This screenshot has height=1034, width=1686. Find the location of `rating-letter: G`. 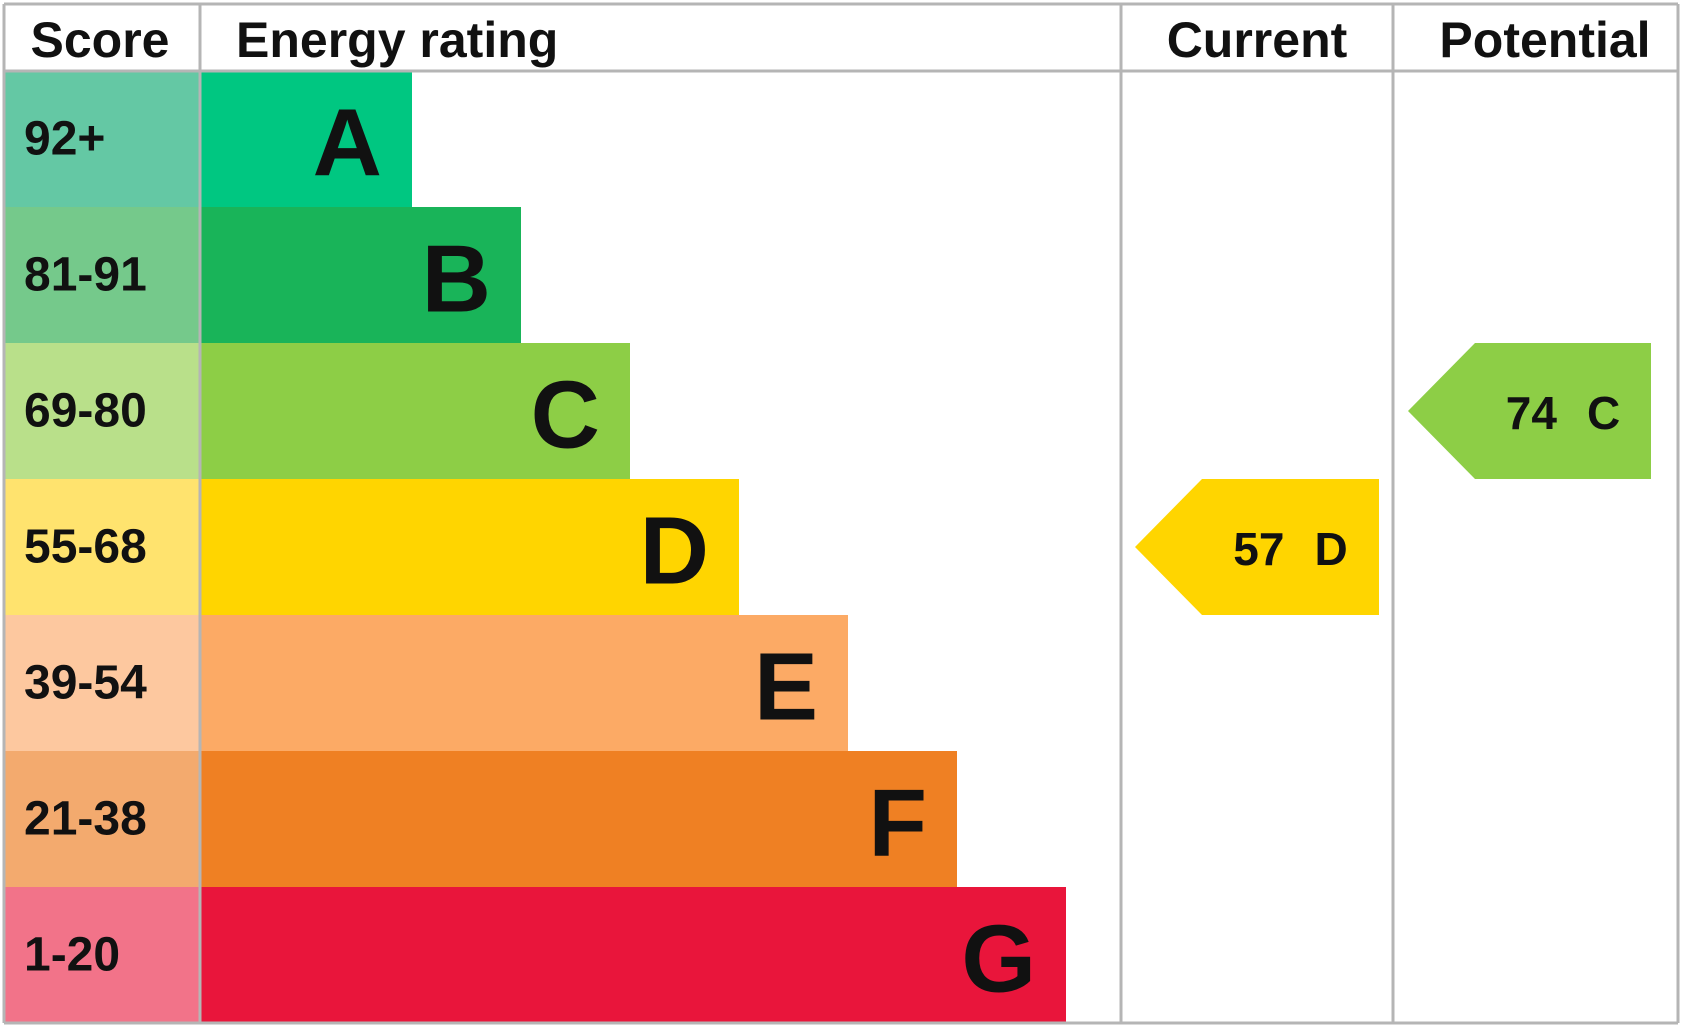

rating-letter: G is located at coordinates (998, 959).